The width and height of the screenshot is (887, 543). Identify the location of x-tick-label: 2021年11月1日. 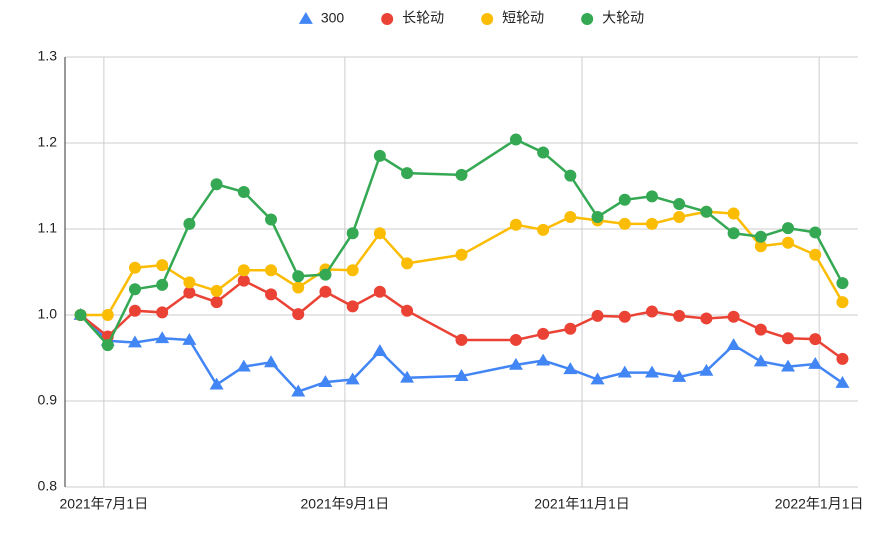
(581, 504).